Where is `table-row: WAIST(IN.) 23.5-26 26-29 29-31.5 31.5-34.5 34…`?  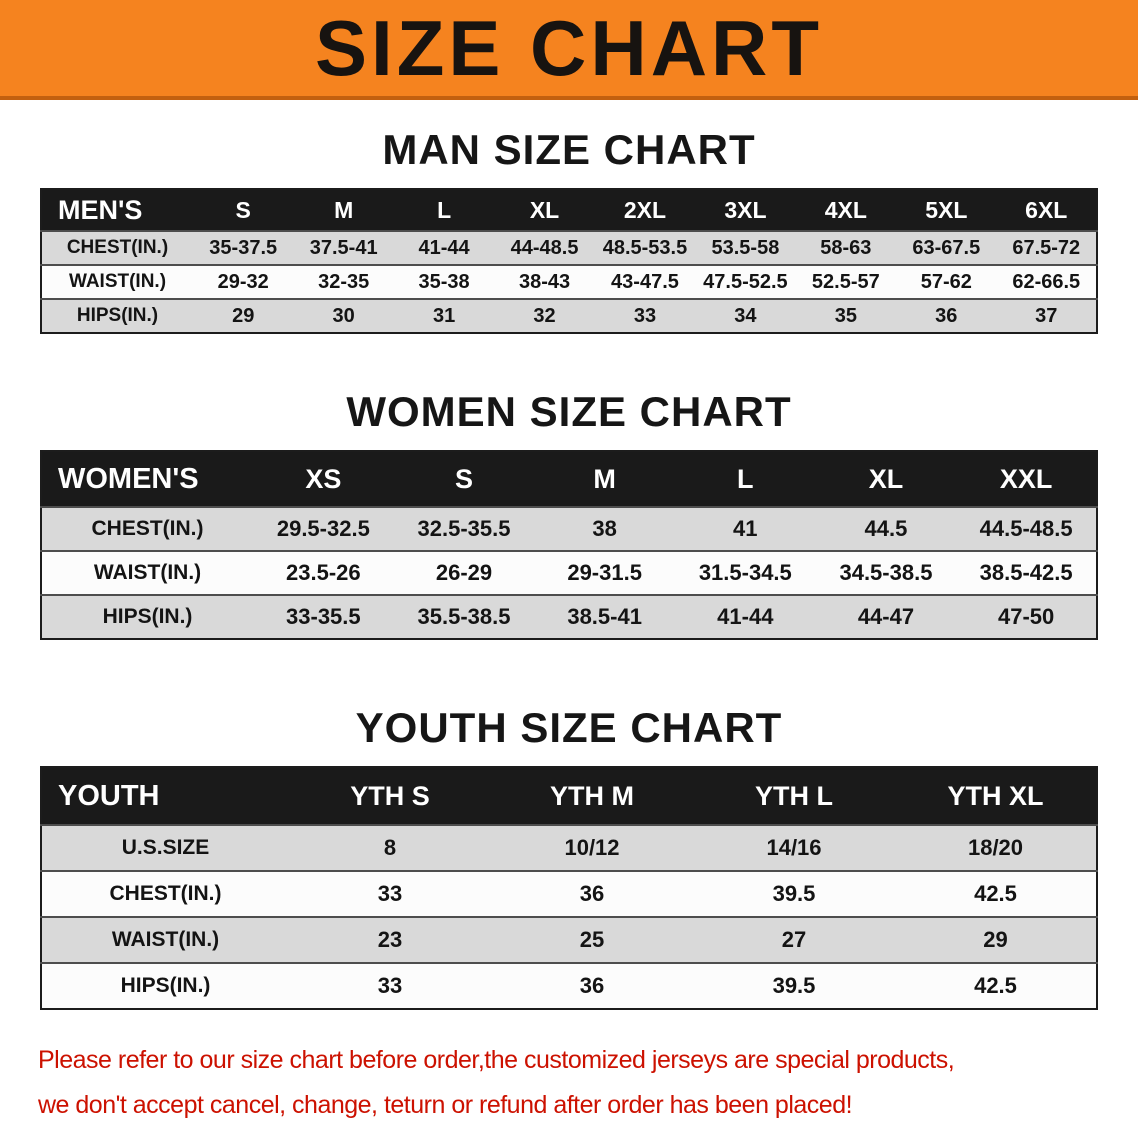
table-row: WAIST(IN.) 23.5-26 26-29 29-31.5 31.5-34.5 34… is located at coordinates (569, 572).